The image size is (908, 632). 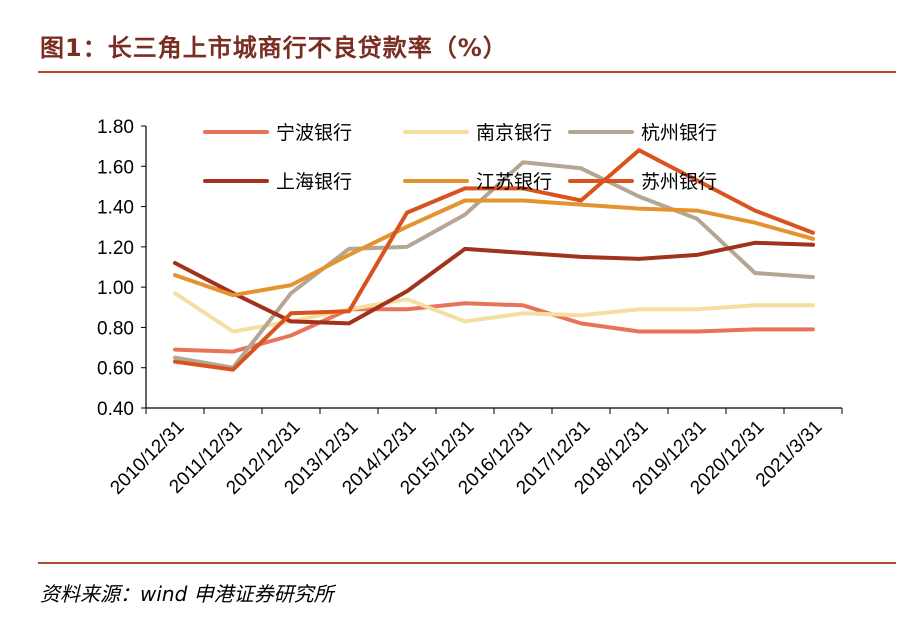 I want to click on legend-label: 上海银行, so click(x=314, y=182).